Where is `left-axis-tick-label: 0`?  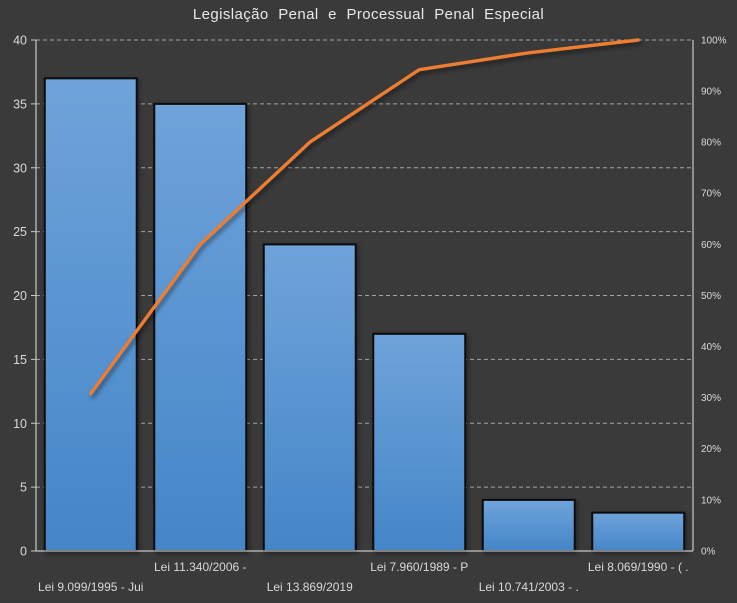 left-axis-tick-label: 0 is located at coordinates (23, 552).